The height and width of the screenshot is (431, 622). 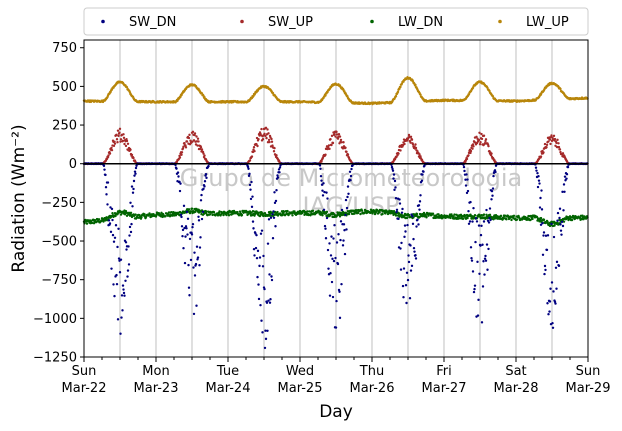 What do you see at coordinates (560, 89) in the screenshot?
I see `lw-up-point` at bounding box center [560, 89].